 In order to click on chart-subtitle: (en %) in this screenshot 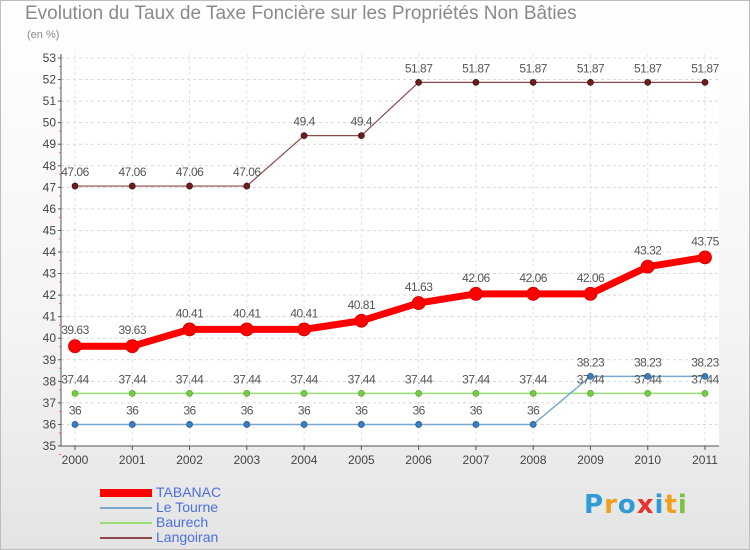, I will do `click(43, 35)`.